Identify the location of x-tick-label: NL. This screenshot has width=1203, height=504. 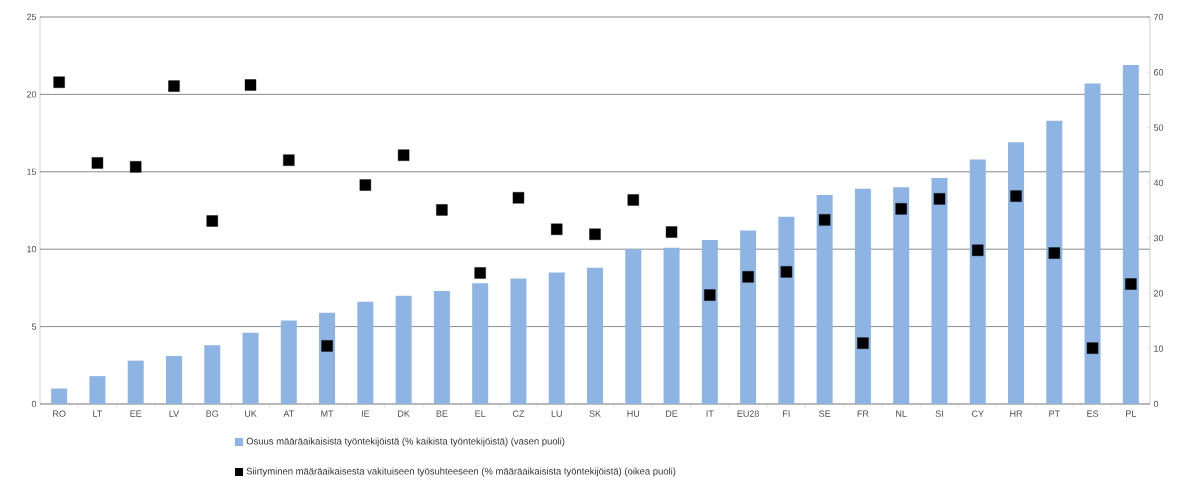
(901, 413).